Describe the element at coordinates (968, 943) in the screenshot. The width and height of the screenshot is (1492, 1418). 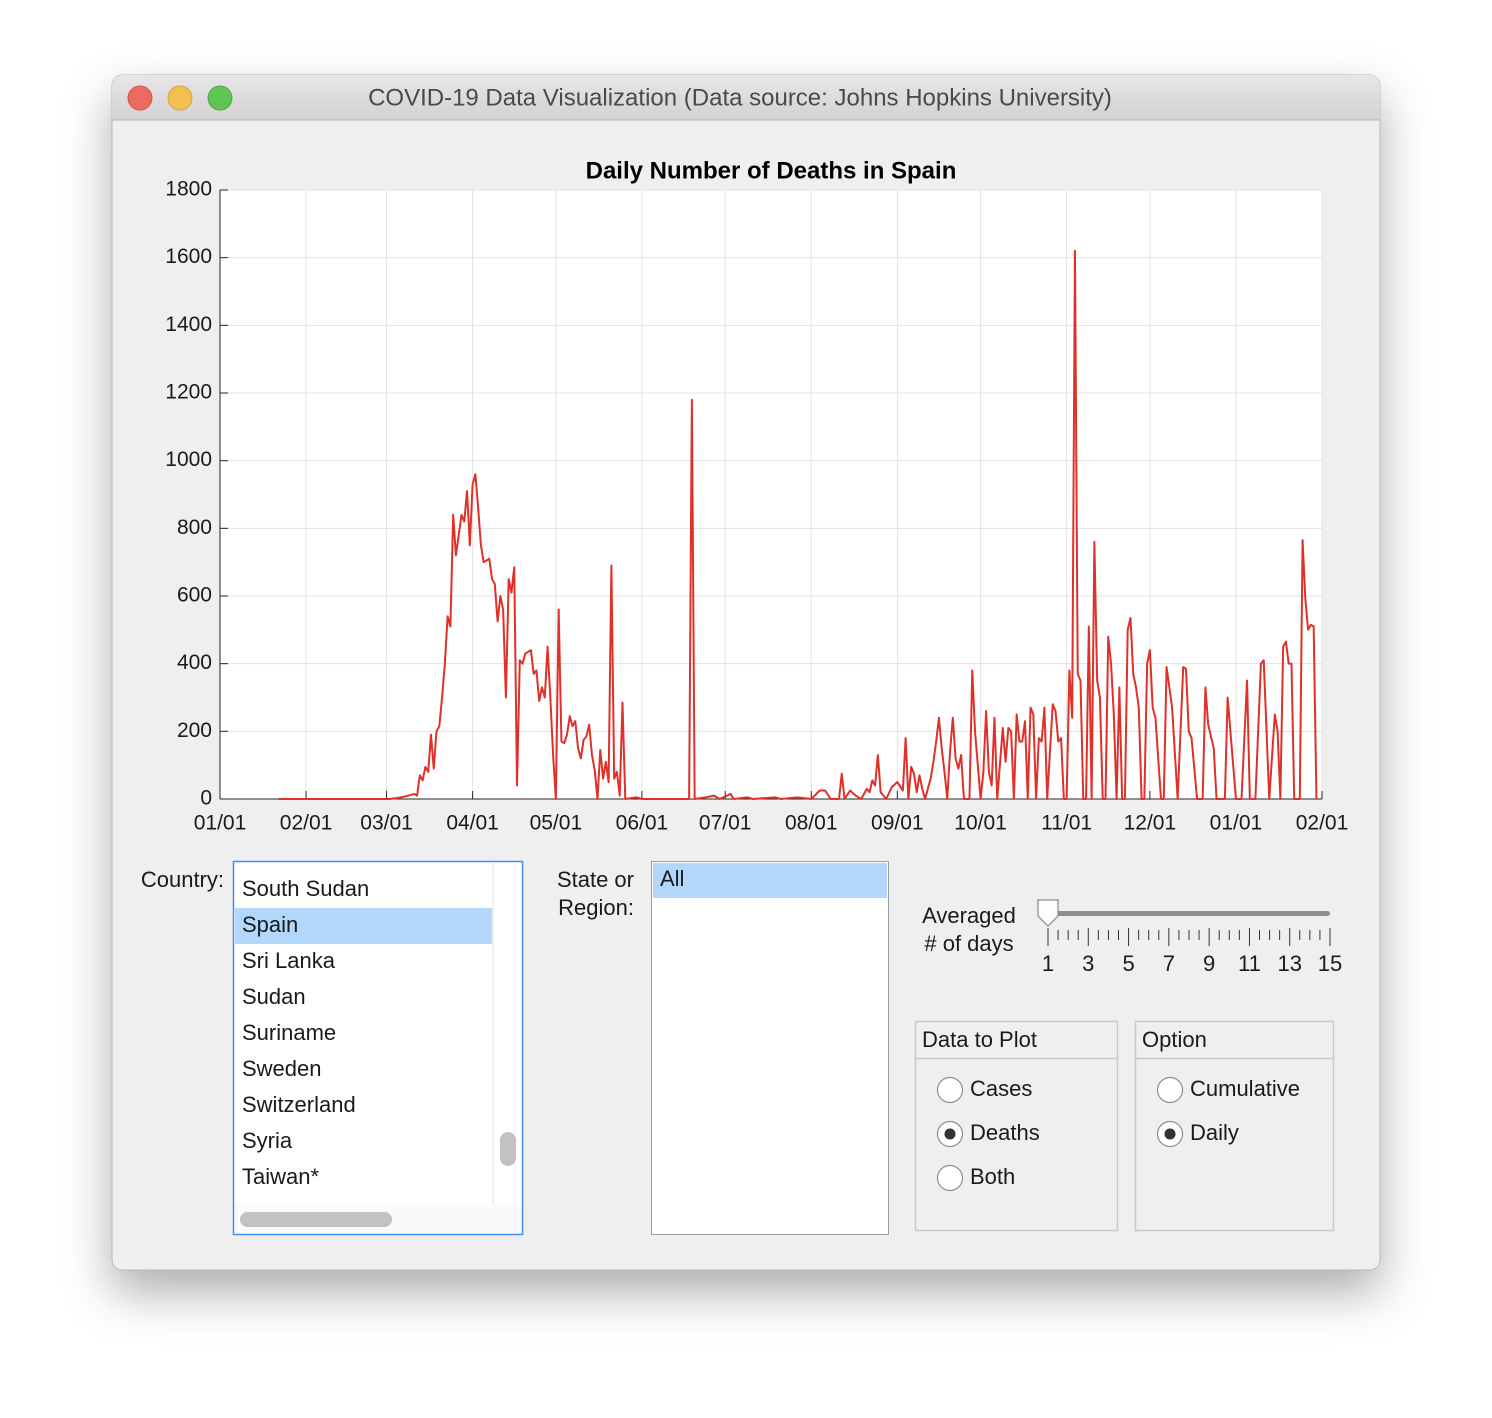
I see `slider-label: # of days` at that location.